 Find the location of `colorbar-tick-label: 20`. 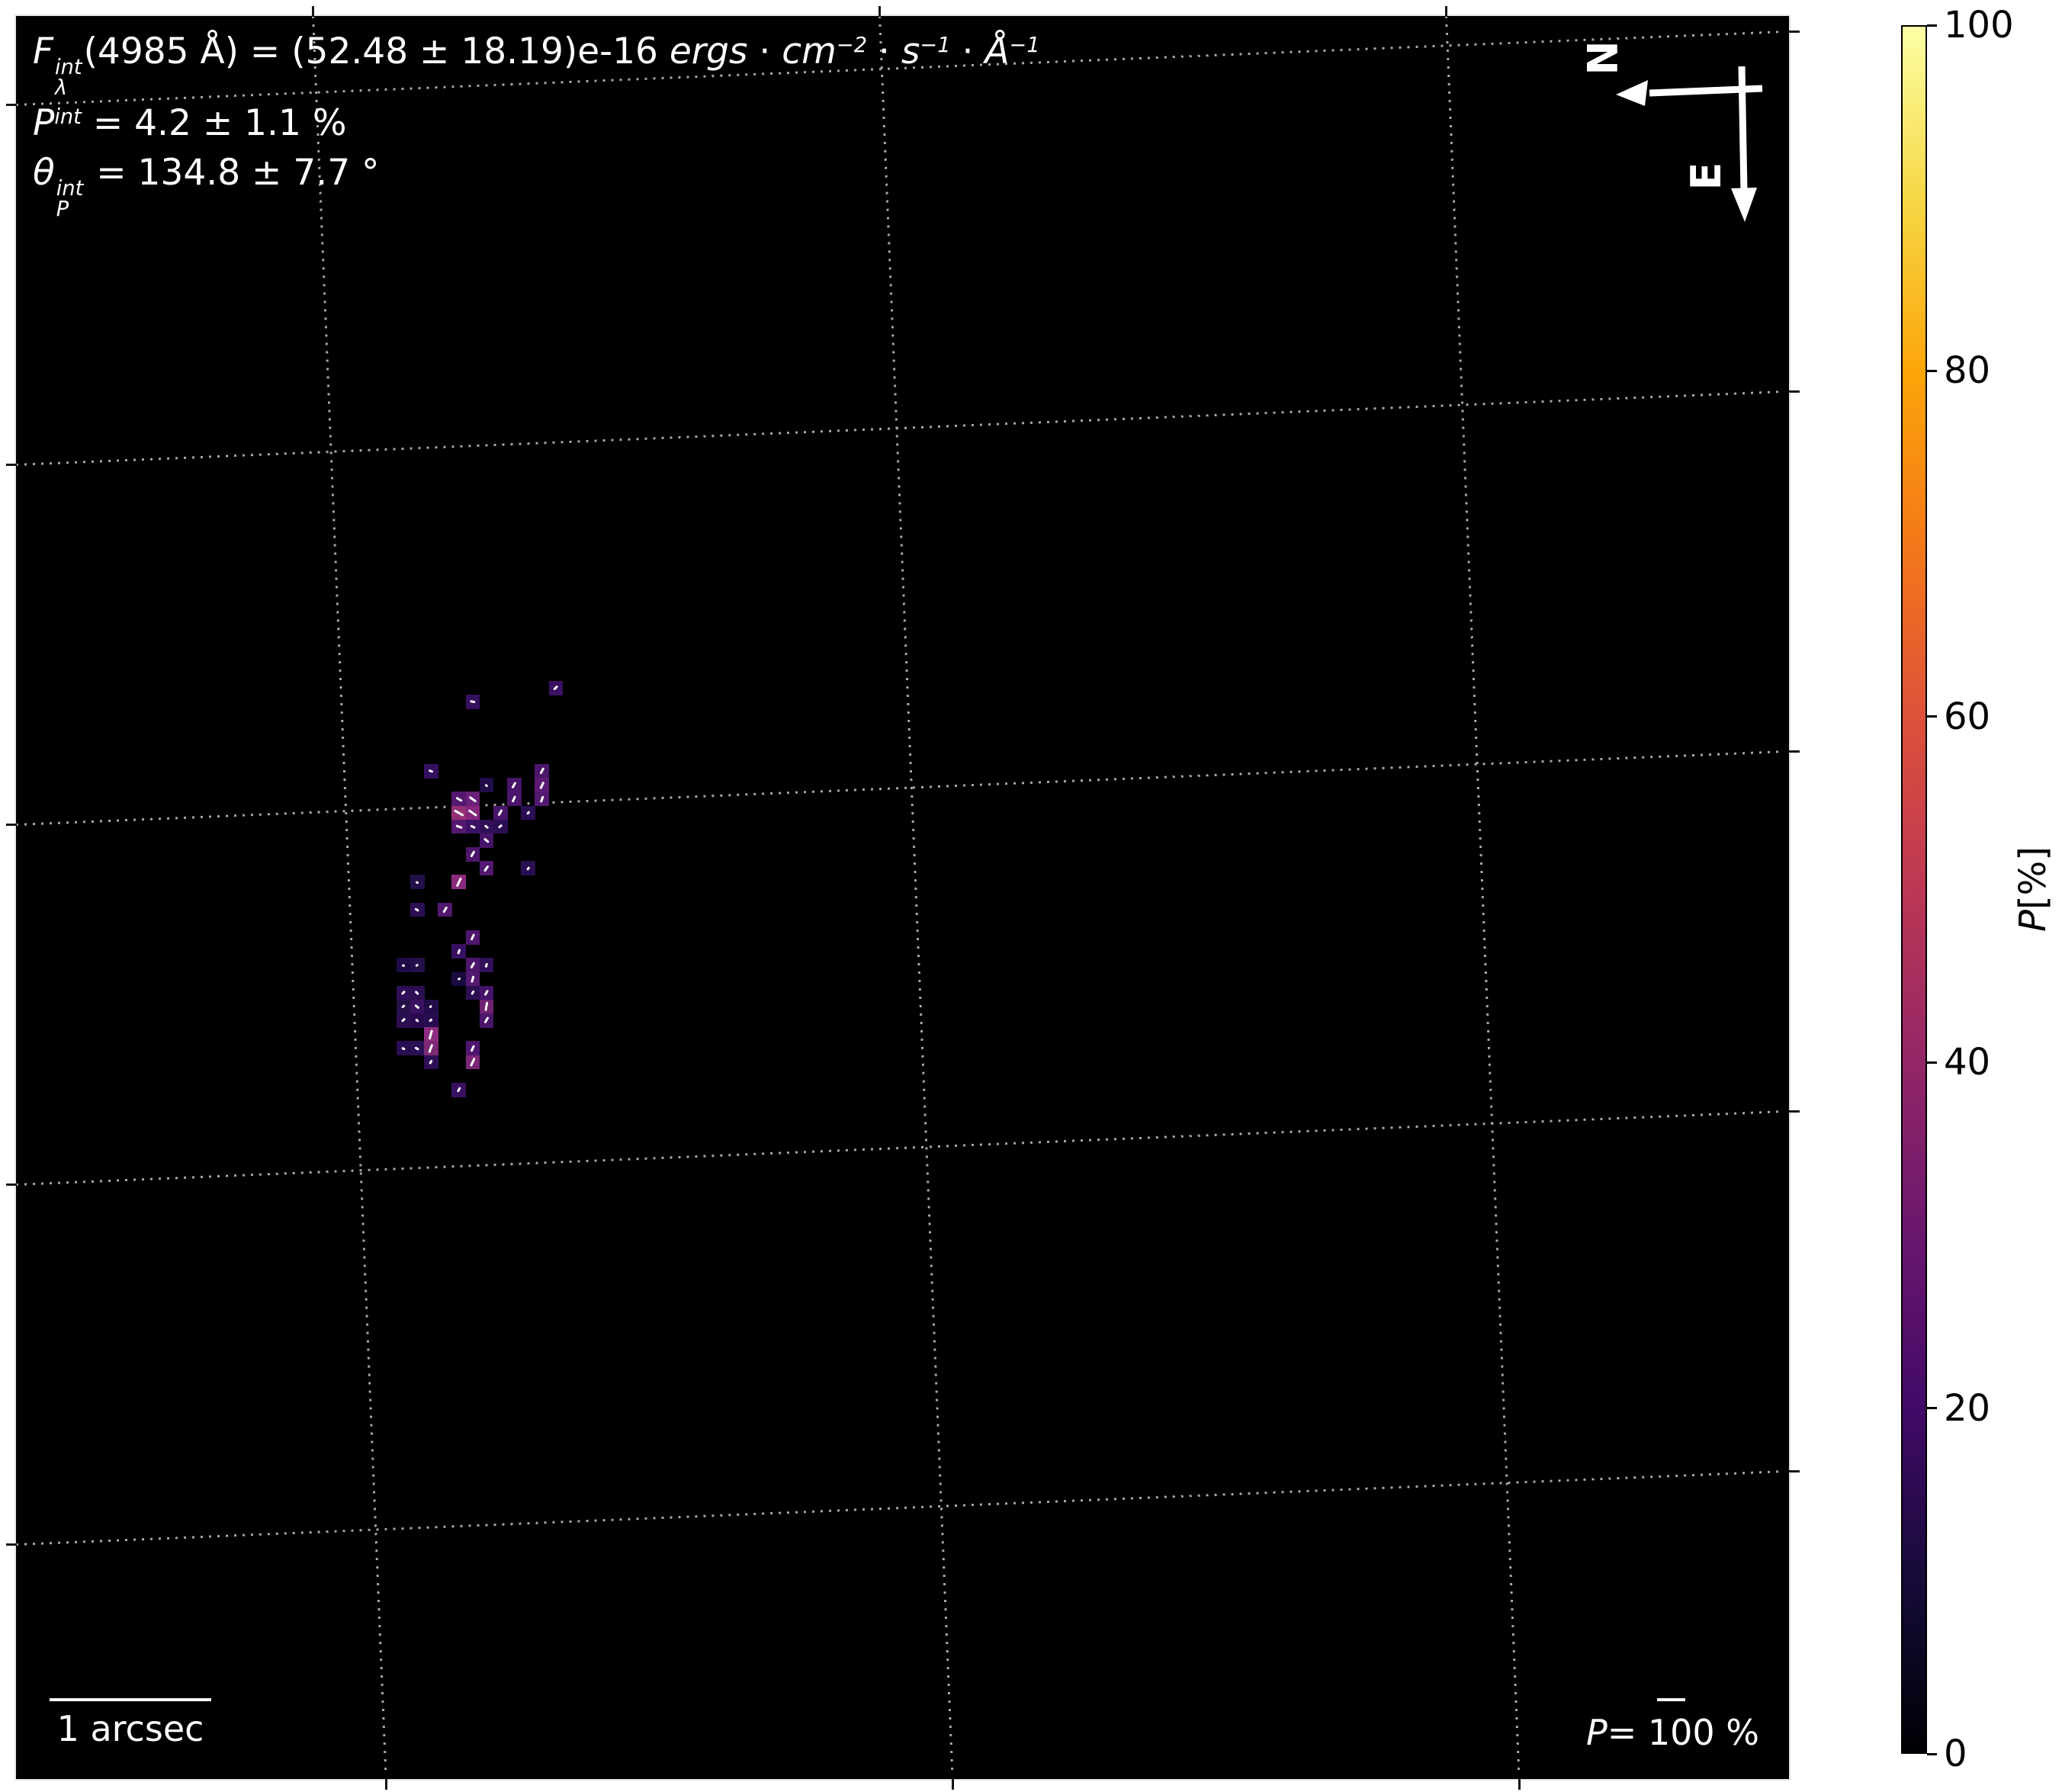

colorbar-tick-label: 20 is located at coordinates (1967, 1408).